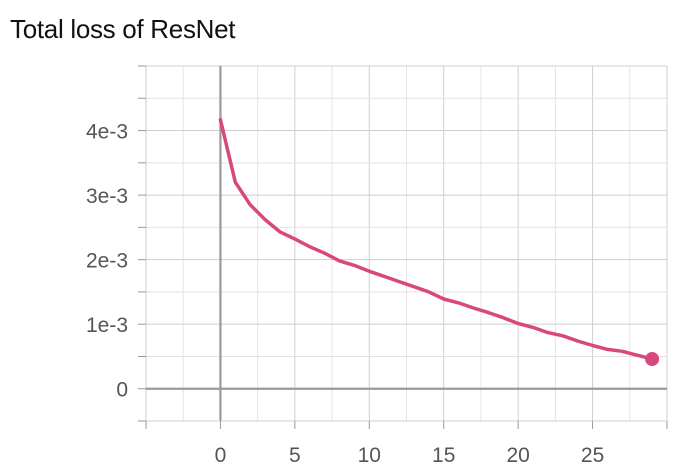  What do you see at coordinates (443, 455) in the screenshot?
I see `x-tick-label: 15` at bounding box center [443, 455].